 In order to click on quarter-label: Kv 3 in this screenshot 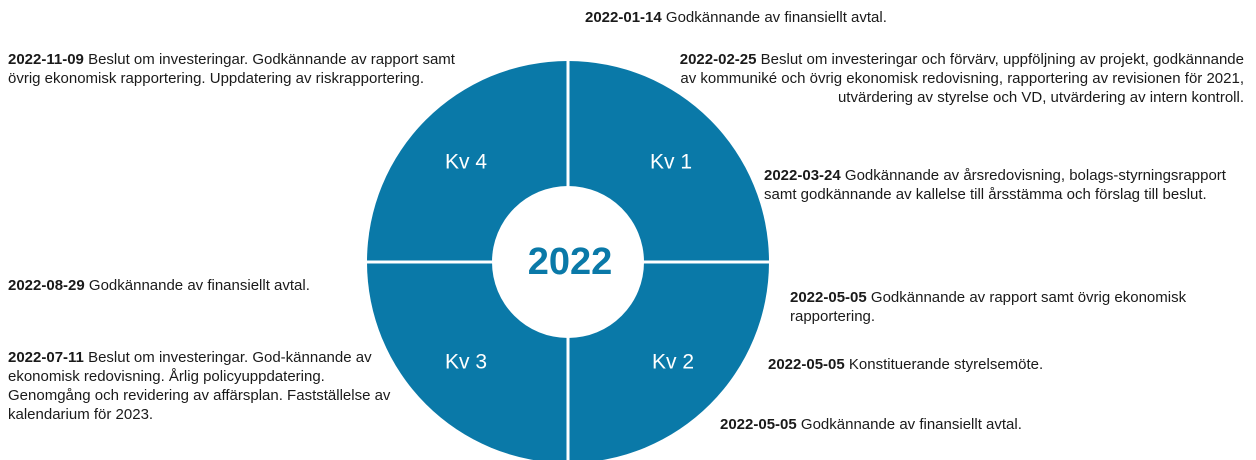, I will do `click(466, 362)`.